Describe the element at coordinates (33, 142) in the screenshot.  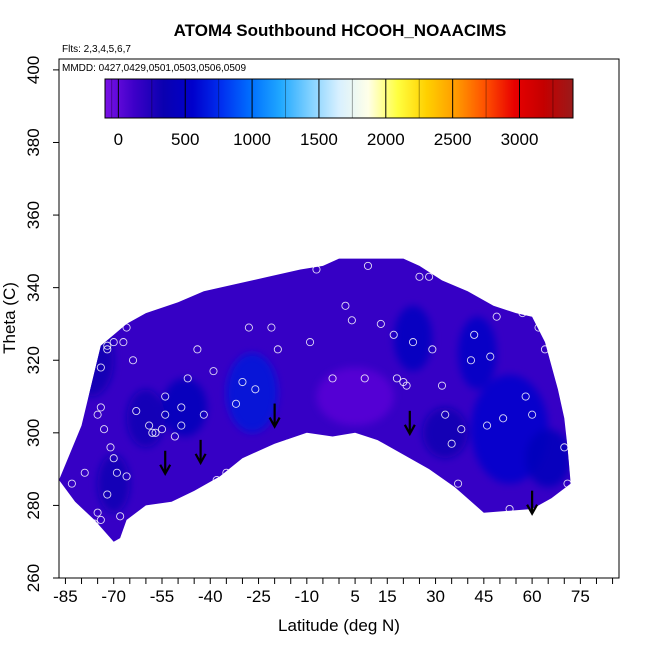
I see `y-tick-label: 380` at that location.